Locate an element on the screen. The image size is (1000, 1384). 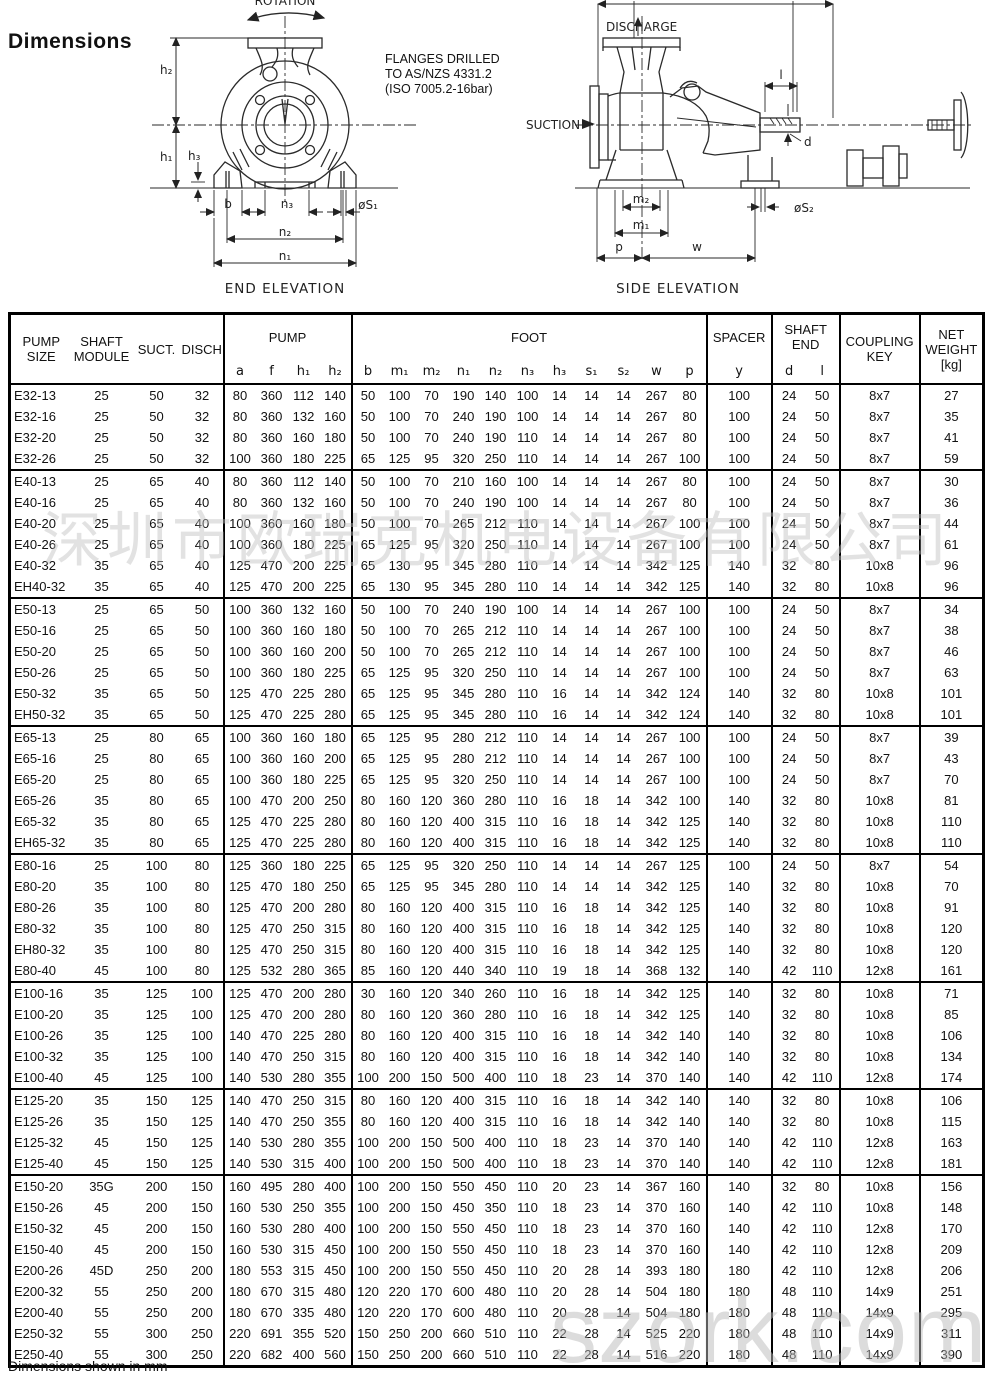
dimension-cell: 550 is located at coordinates (463, 1186).